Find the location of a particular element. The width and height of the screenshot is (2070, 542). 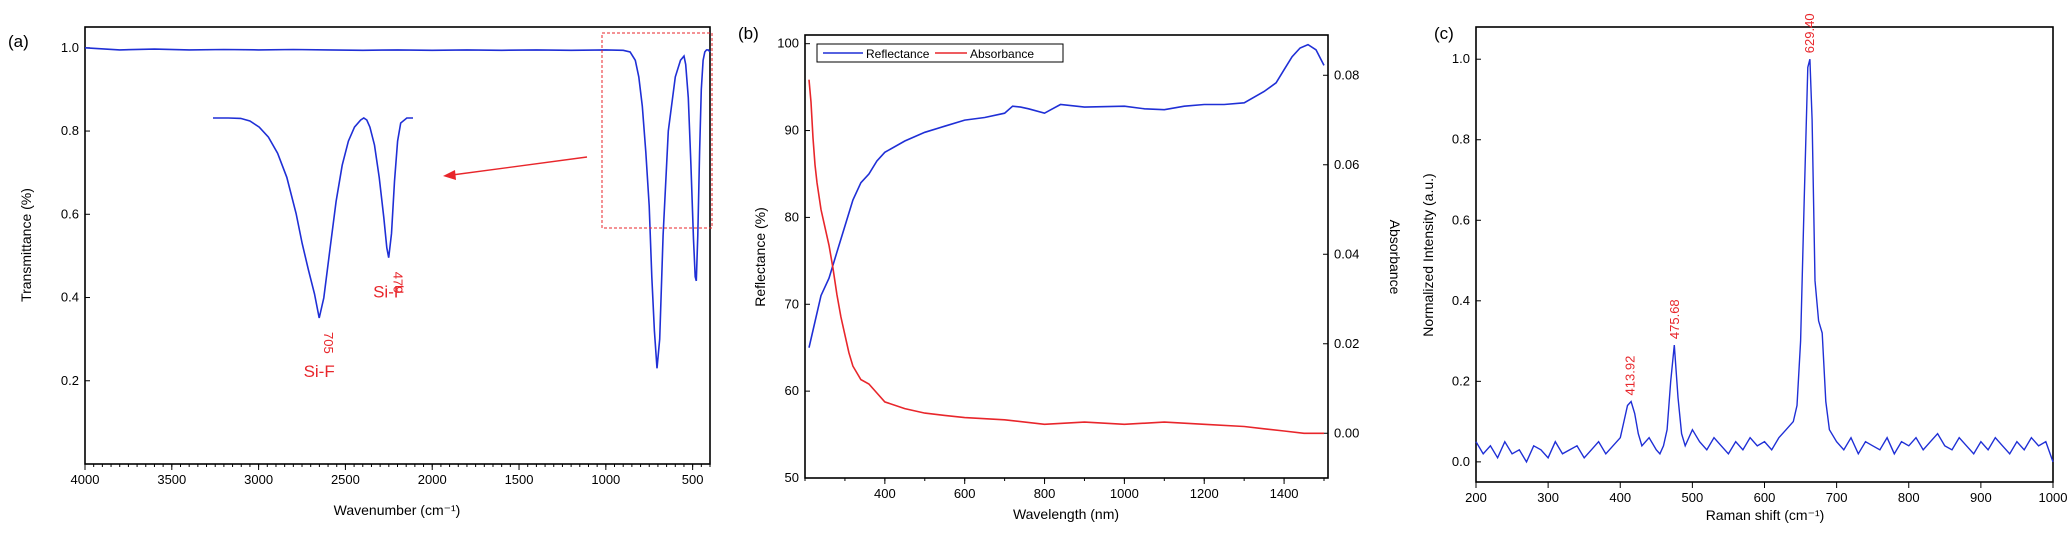

panel-a-x-tick-label: 1000 is located at coordinates (605, 479).